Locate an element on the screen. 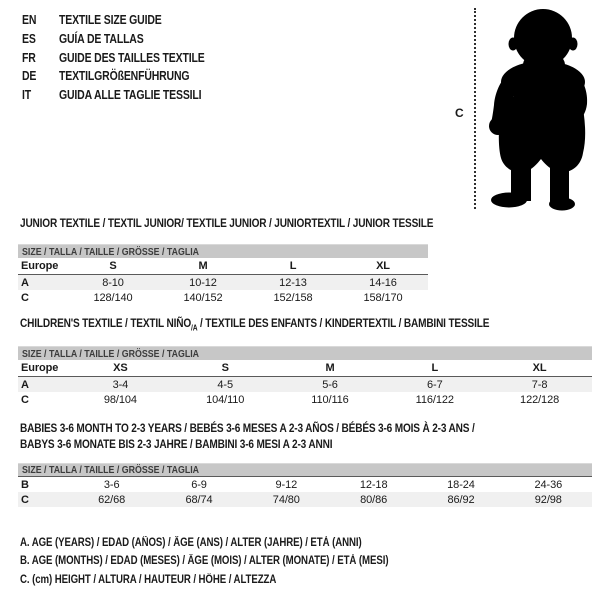 Image resolution: width=600 pixels, height=600 pixels. table-row-a: A 8-10 10-12 12-13 14-16 is located at coordinates (223, 282).